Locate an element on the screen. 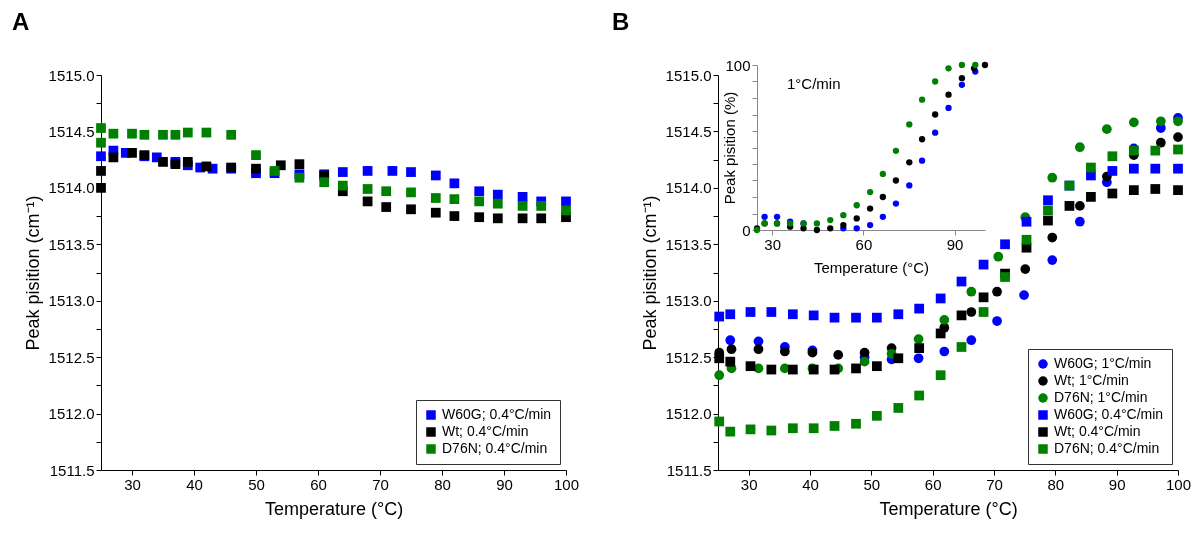  y-tick-label: 0 is located at coordinates (746, 230).